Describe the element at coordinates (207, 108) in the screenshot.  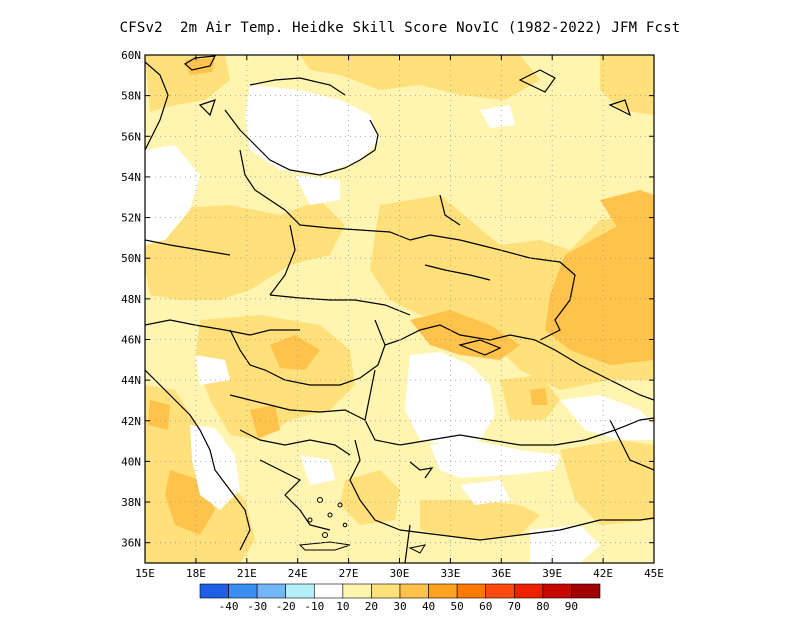
I see `gotland` at that location.